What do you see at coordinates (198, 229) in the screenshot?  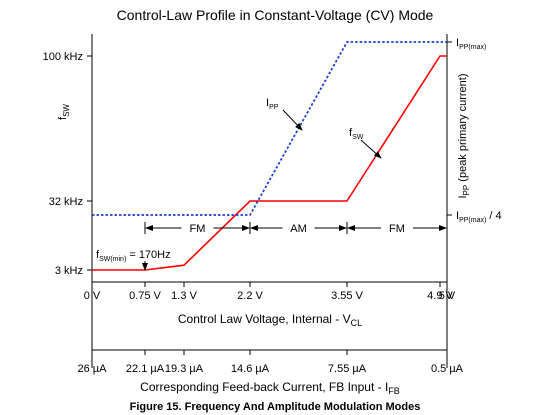 I see `region-label-fm-0: FM` at bounding box center [198, 229].